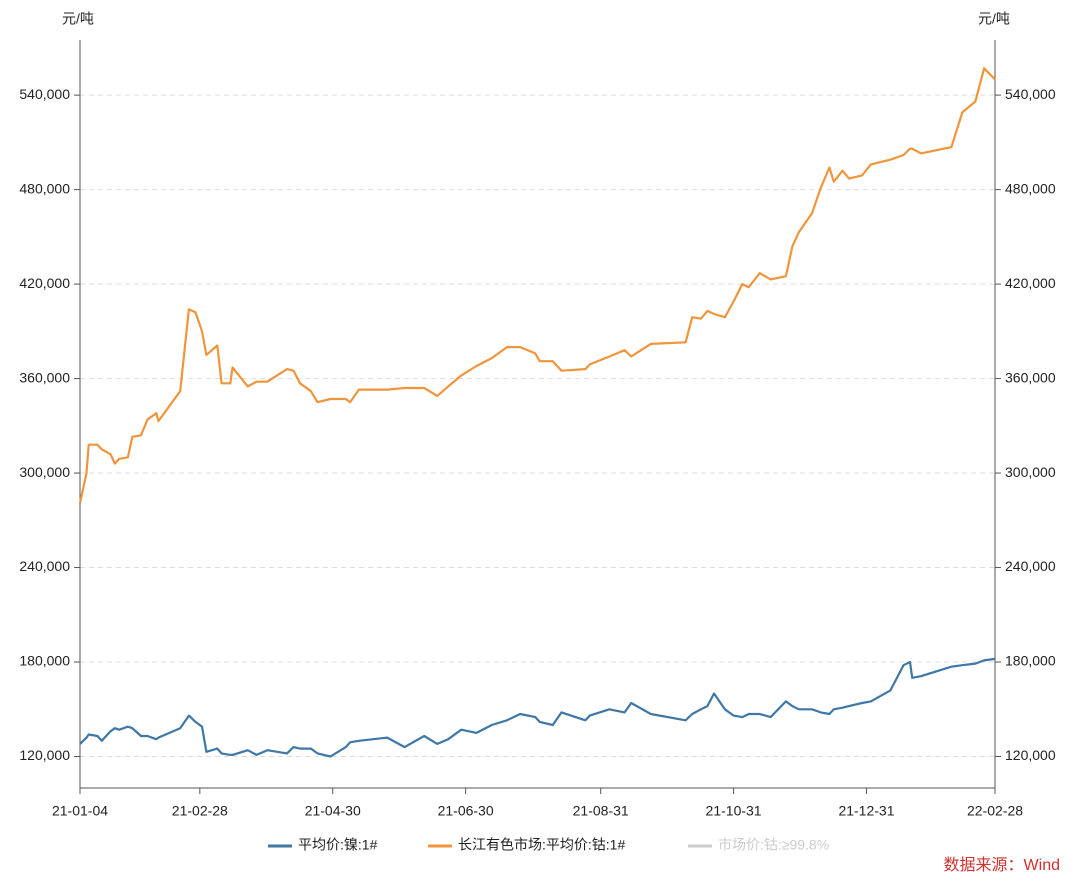 The height and width of the screenshot is (881, 1080). Describe the element at coordinates (537, 707) in the screenshot. I see `series-line` at that location.